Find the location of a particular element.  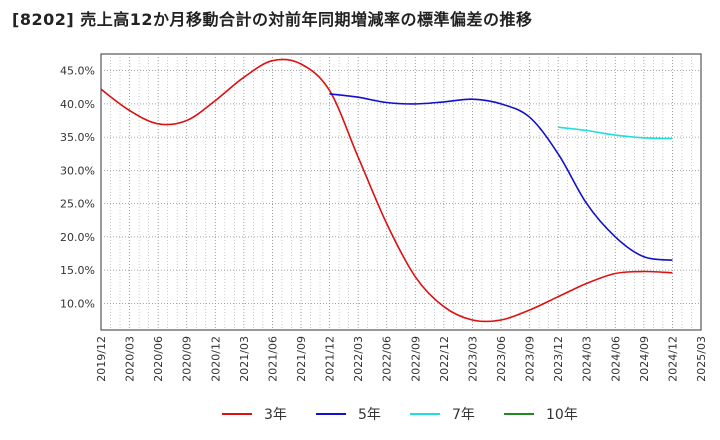

x-tick-label: 2024/03 is located at coordinates (587, 359).